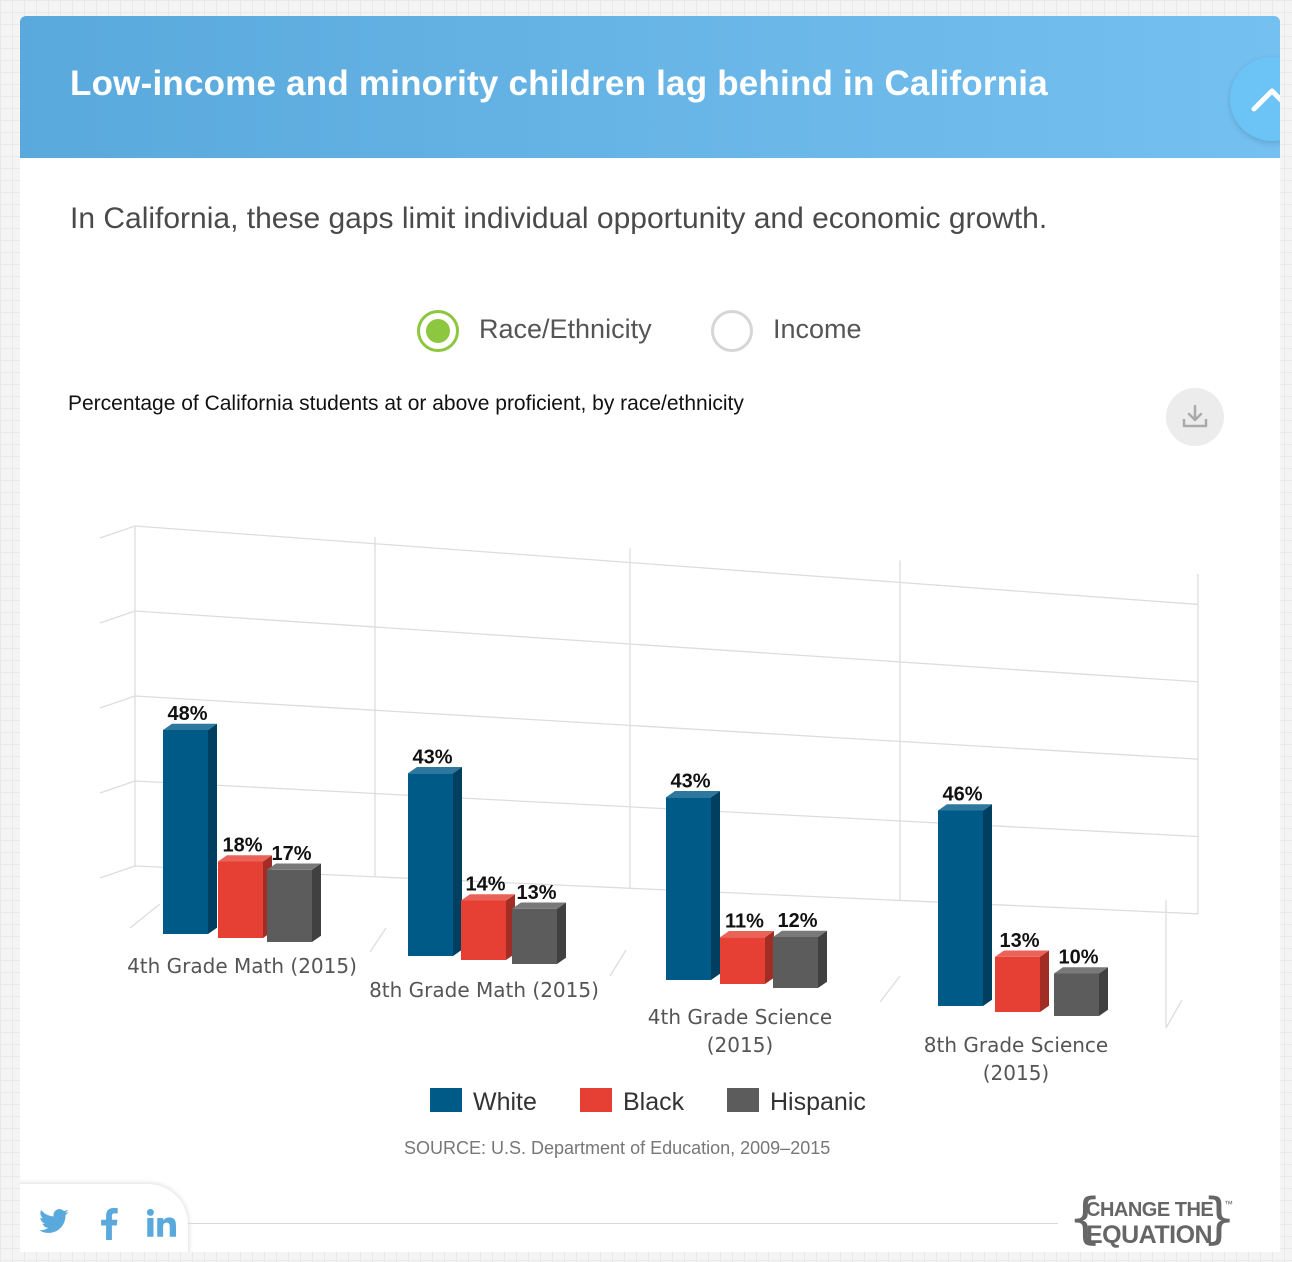 The width and height of the screenshot is (1292, 1262). What do you see at coordinates (161, 1223) in the screenshot?
I see `linkedin-icon` at bounding box center [161, 1223].